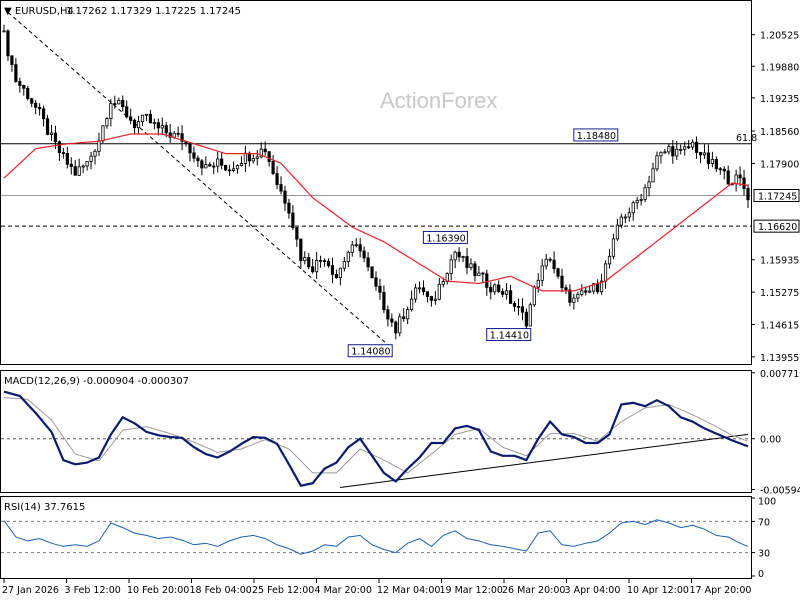 Image resolution: width=800 pixels, height=600 pixels. What do you see at coordinates (408, 590) in the screenshot?
I see `x-axis-label: 12 Mar 04:00` at bounding box center [408, 590].